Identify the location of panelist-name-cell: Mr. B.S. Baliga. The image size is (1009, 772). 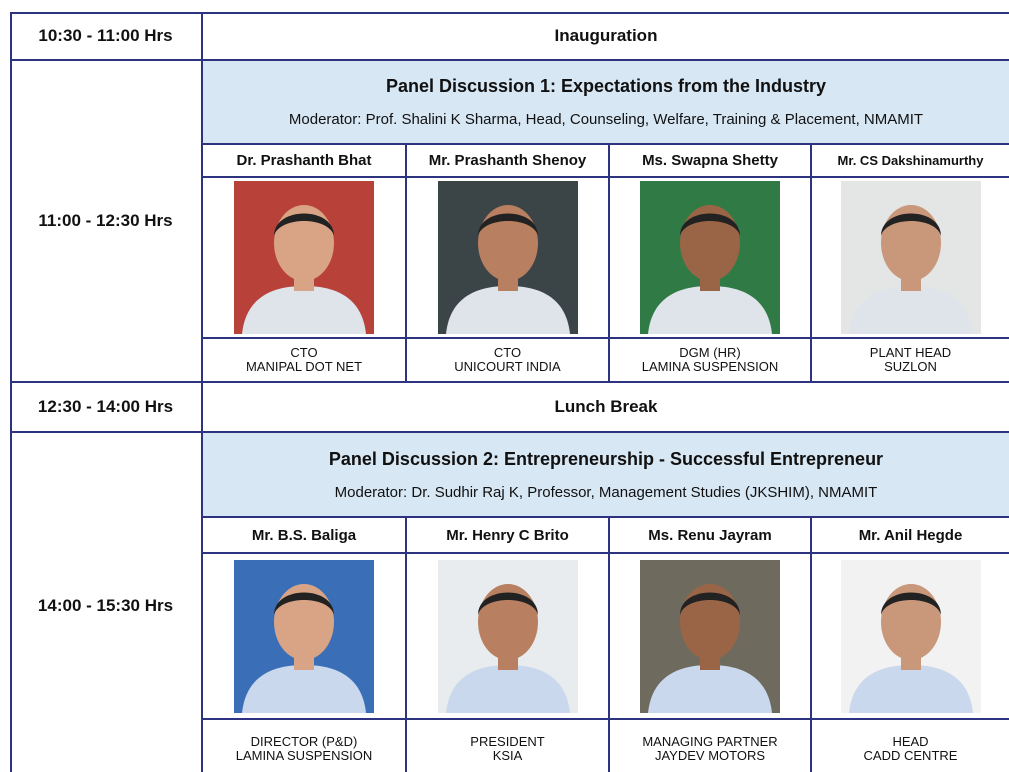
(305, 536).